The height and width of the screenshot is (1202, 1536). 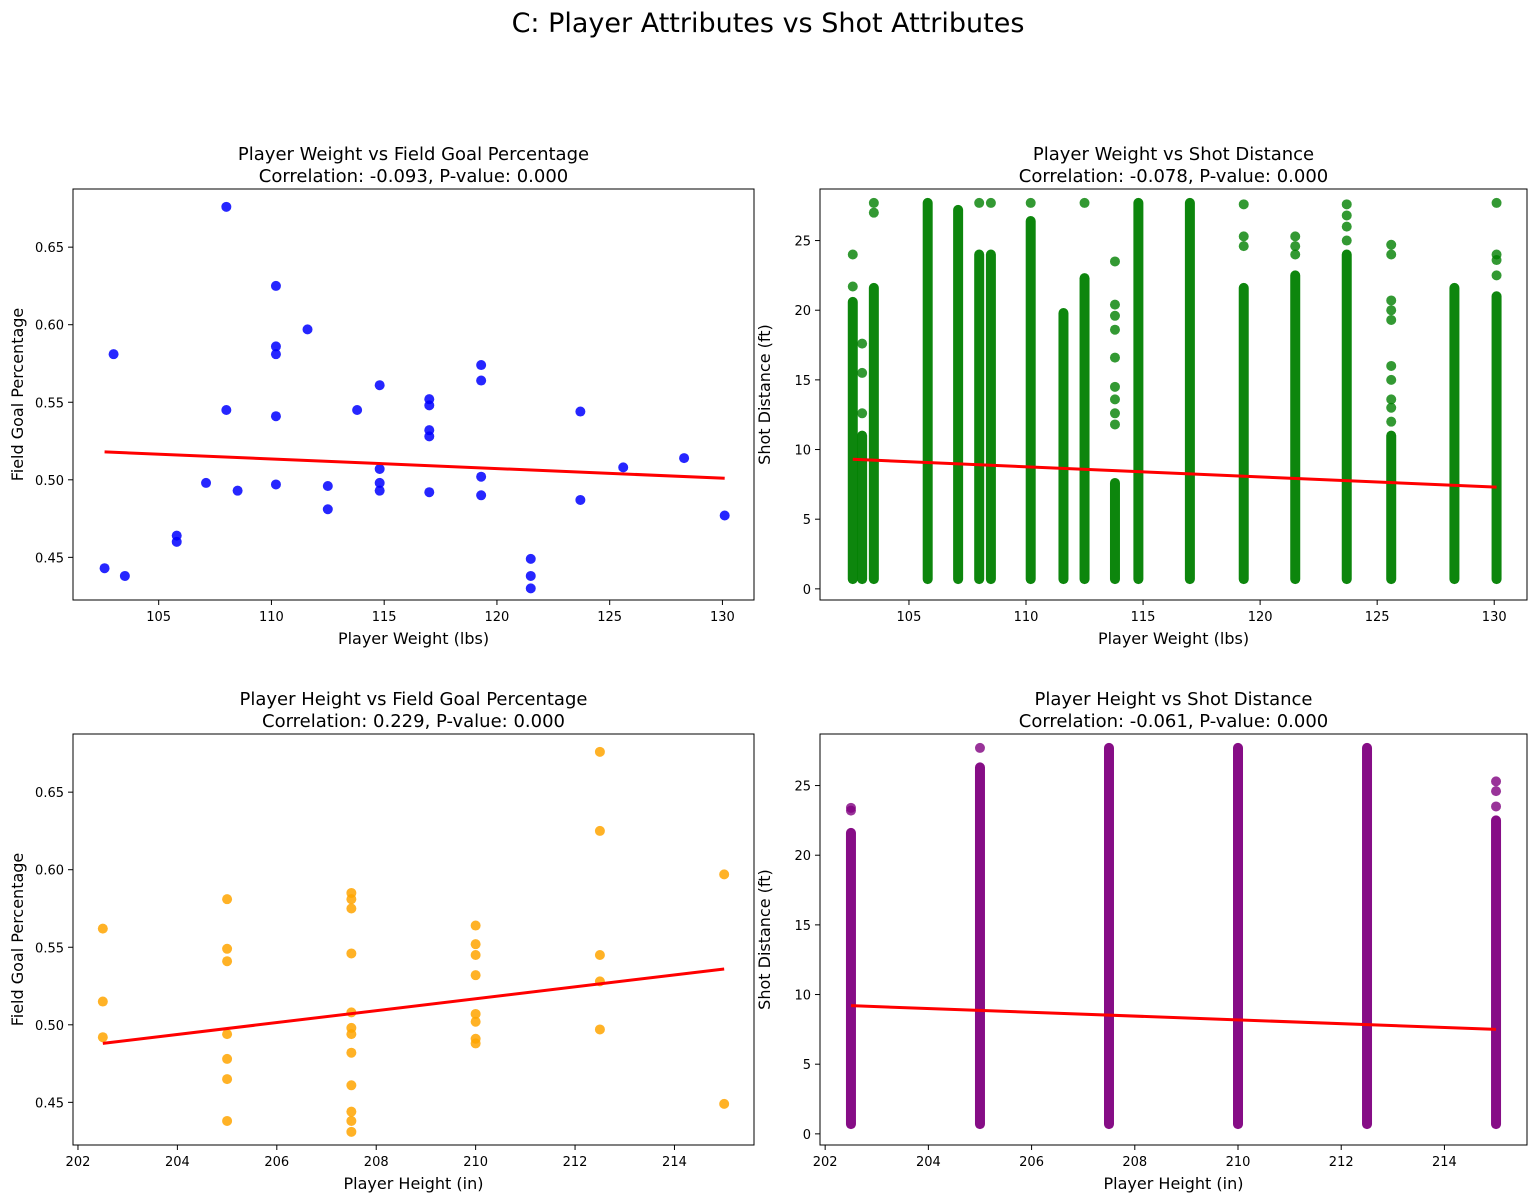 I want to click on x-tick-label: 125, so click(x=1377, y=617).